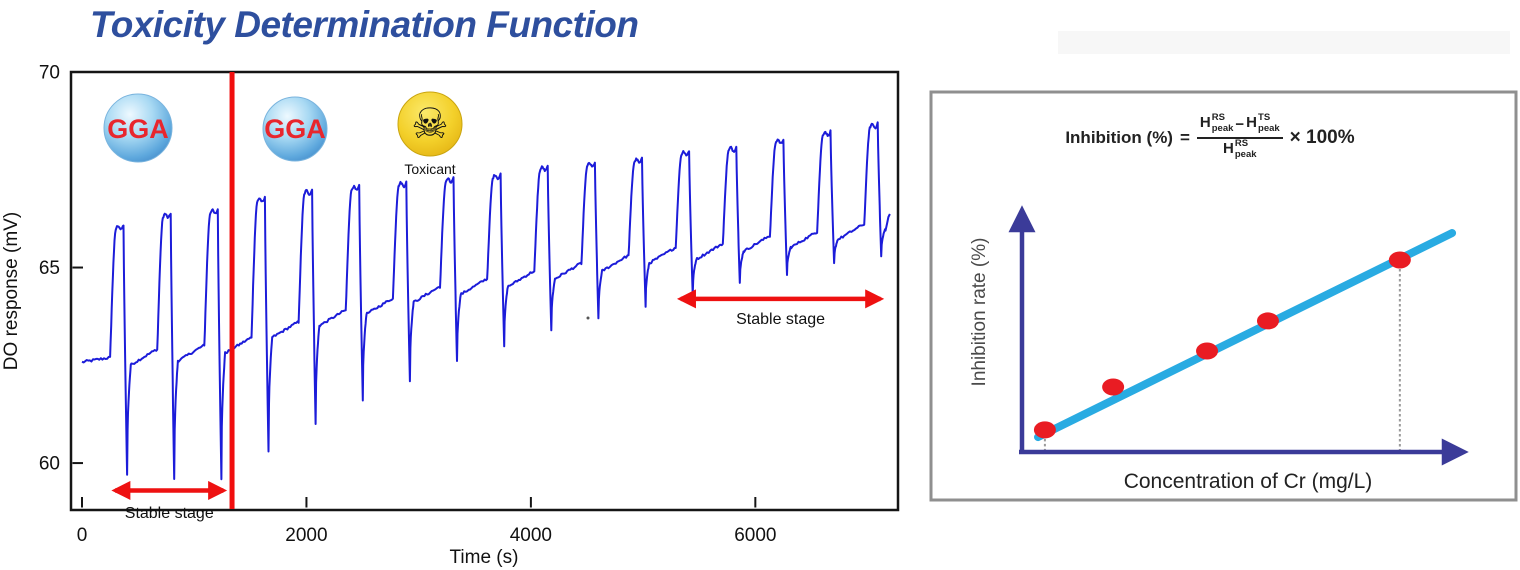 This screenshot has height=570, width=1520. What do you see at coordinates (49, 464) in the screenshot?
I see `y-tick-label: 60` at bounding box center [49, 464].